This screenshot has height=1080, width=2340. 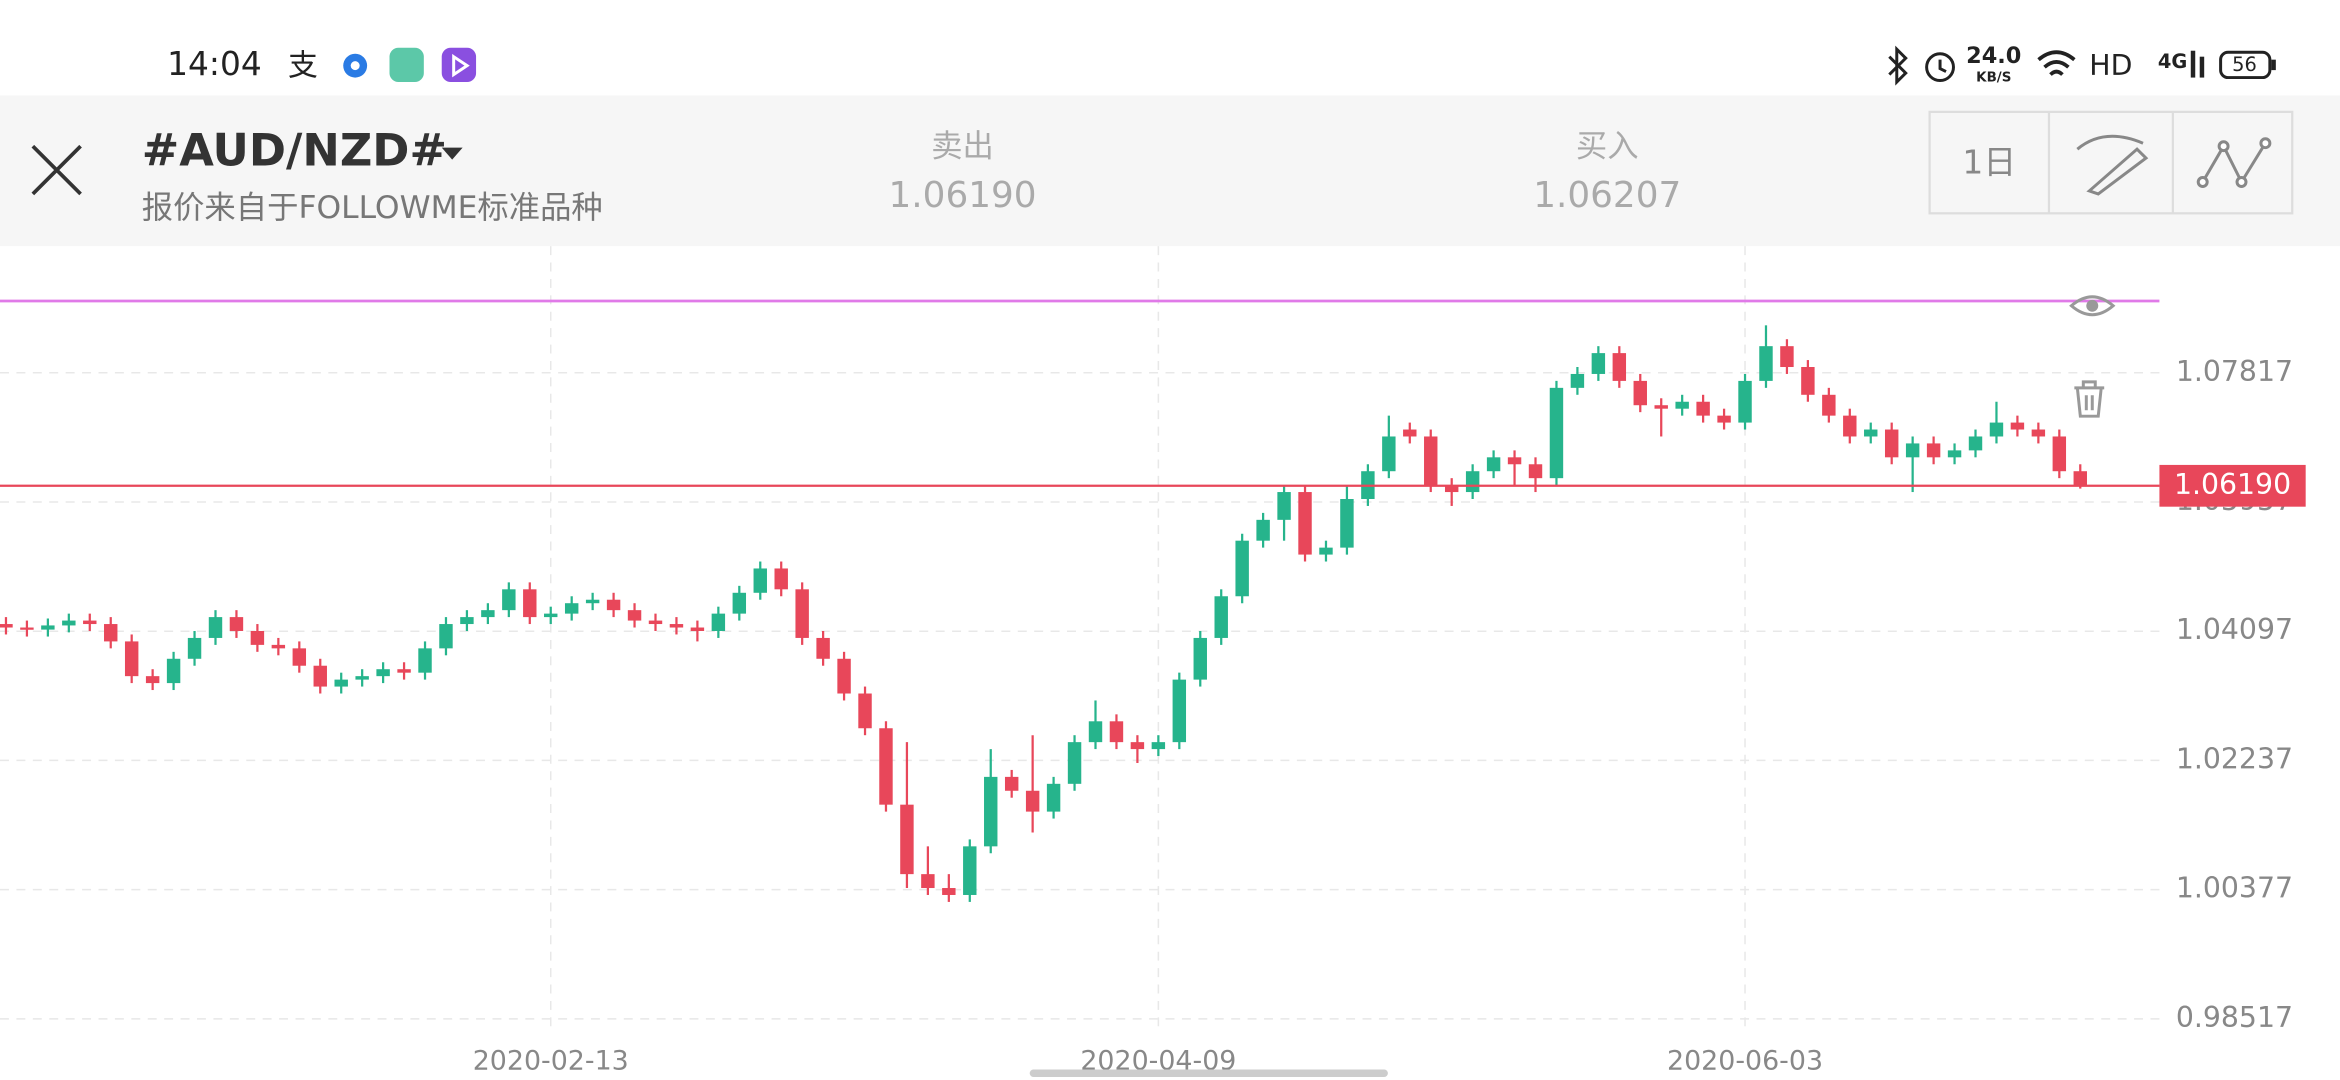 I want to click on hd-indicator: HD, so click(x=2110, y=65).